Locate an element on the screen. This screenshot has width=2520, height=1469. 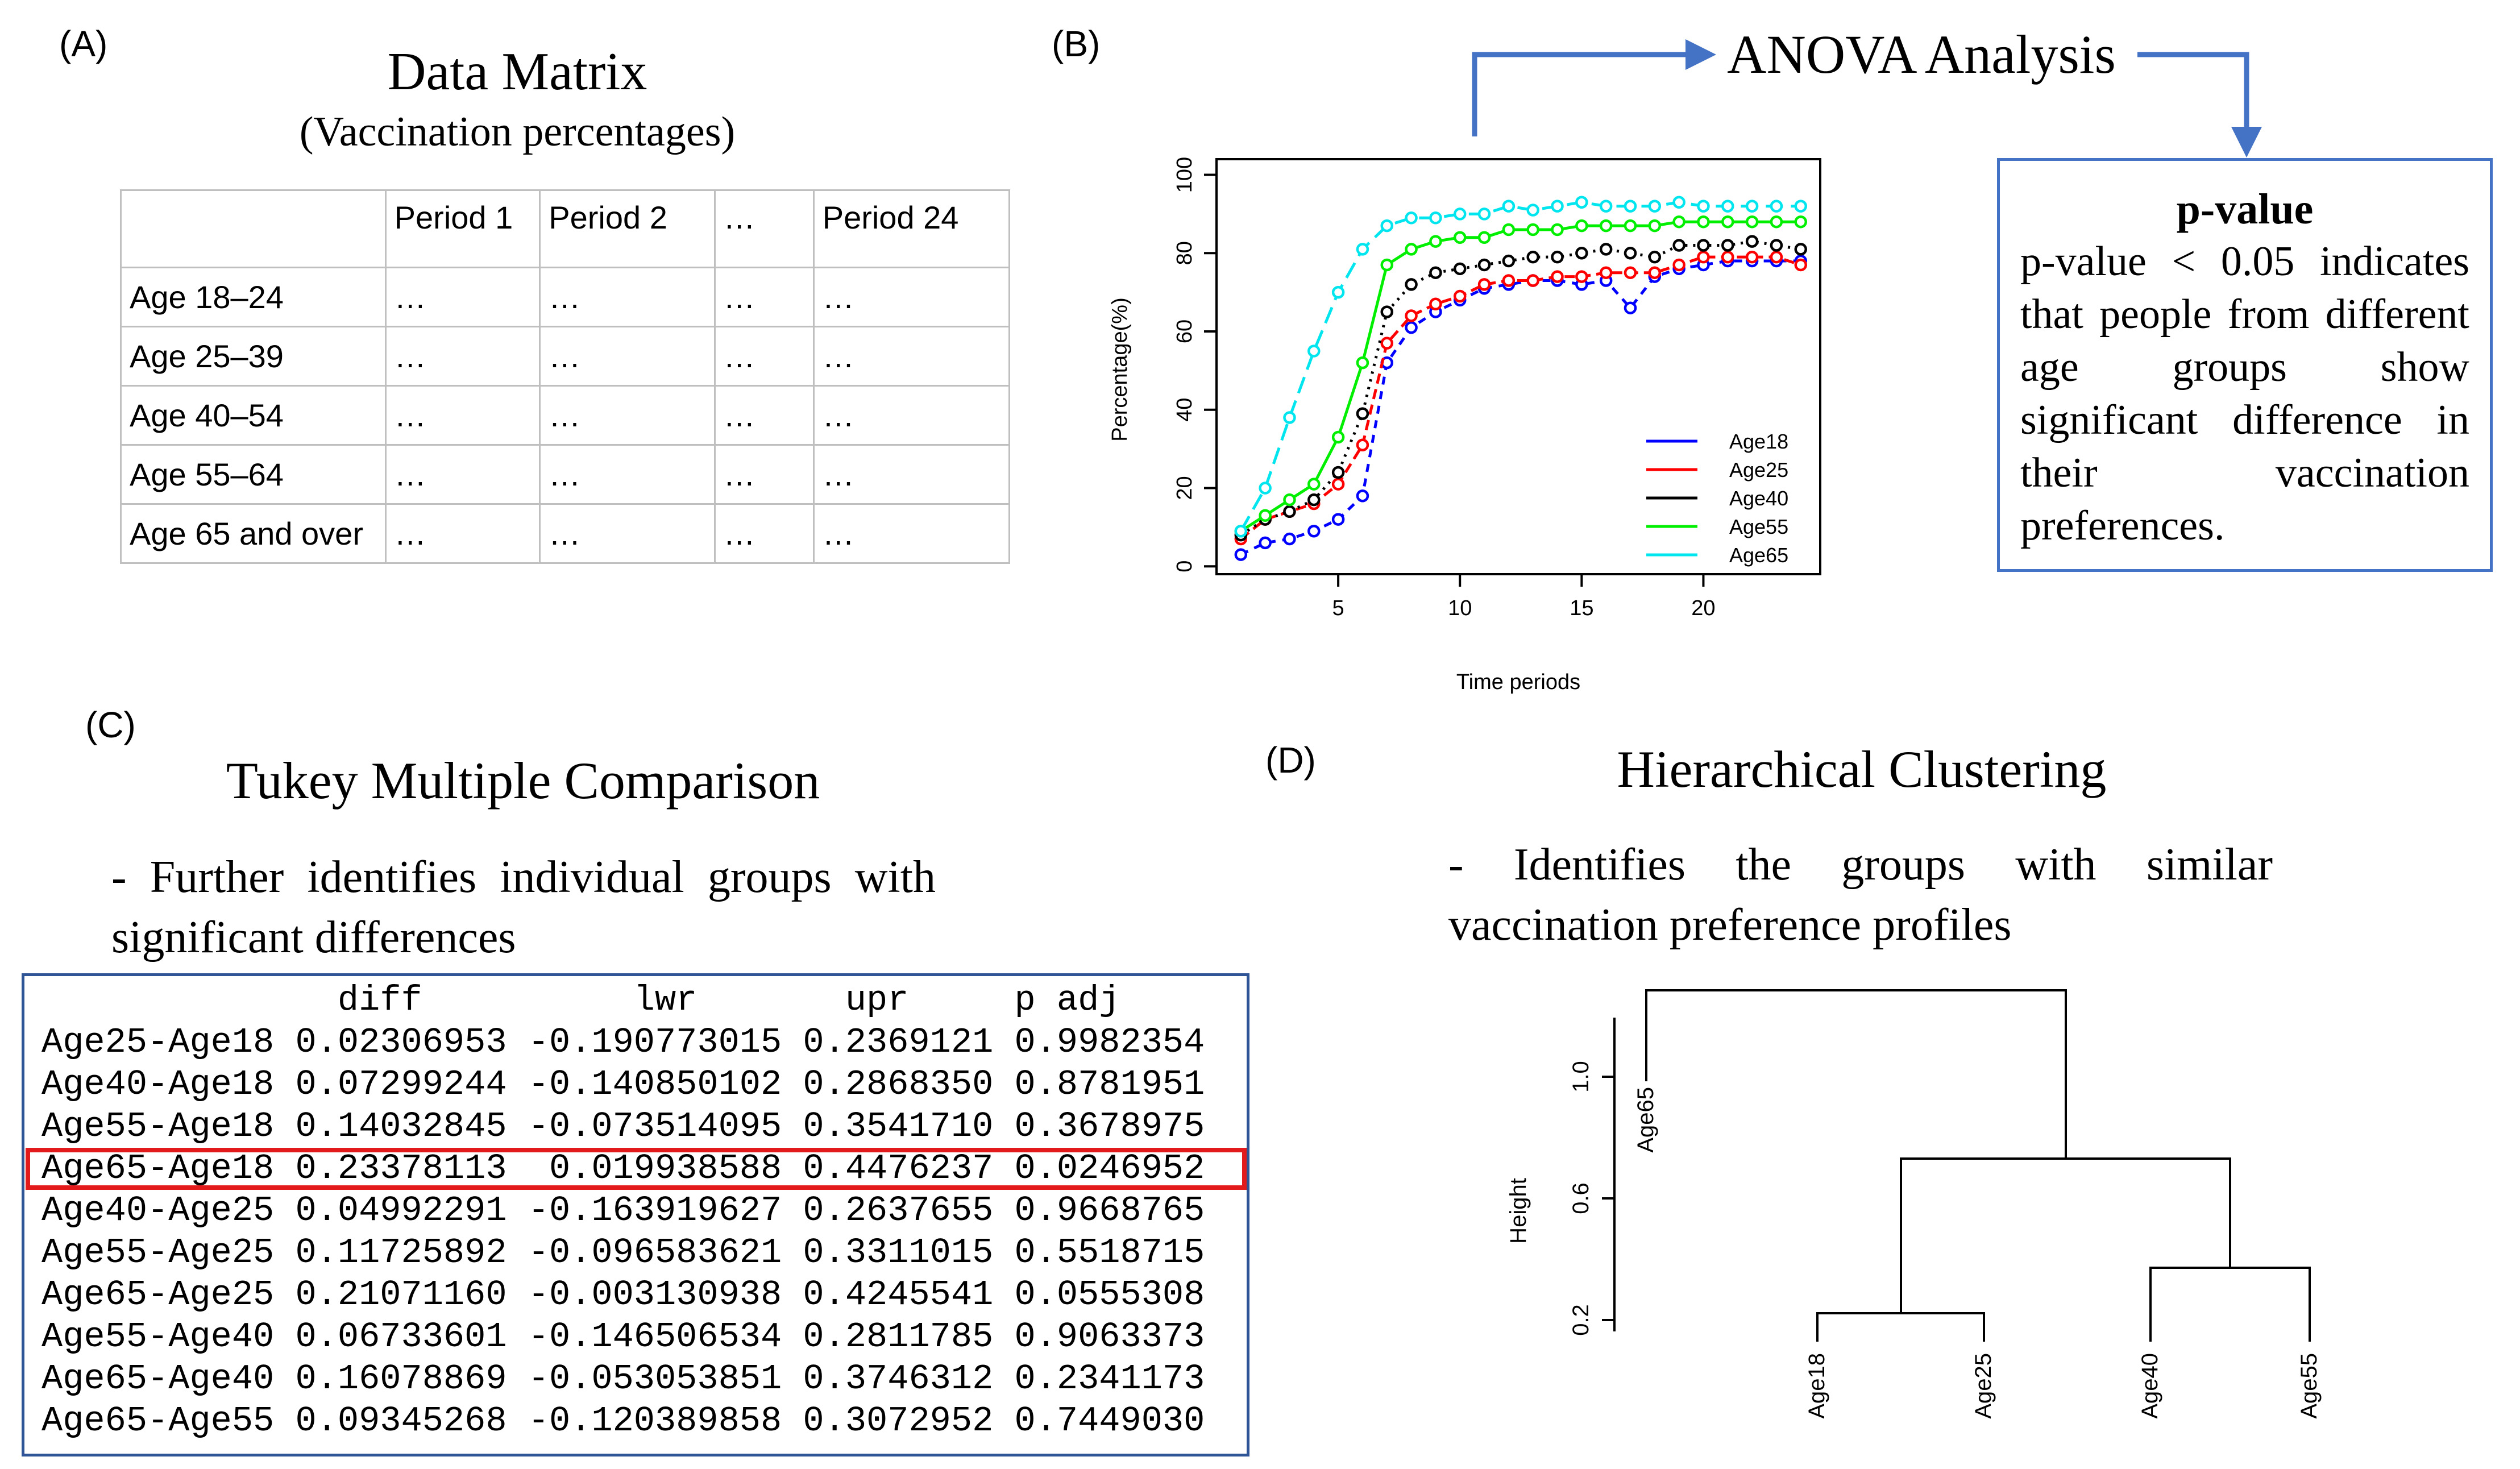
series-line-age18 is located at coordinates (1520, 408).